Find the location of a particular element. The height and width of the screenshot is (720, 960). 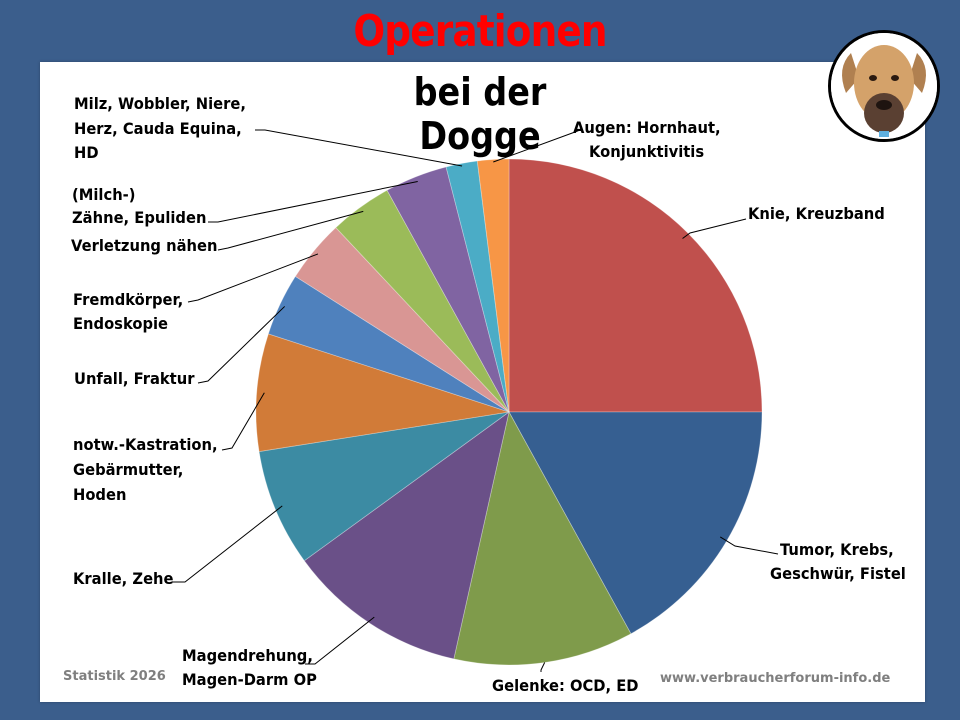

label-zaehne-line2: Zähne, Epuliden is located at coordinates (139, 217).